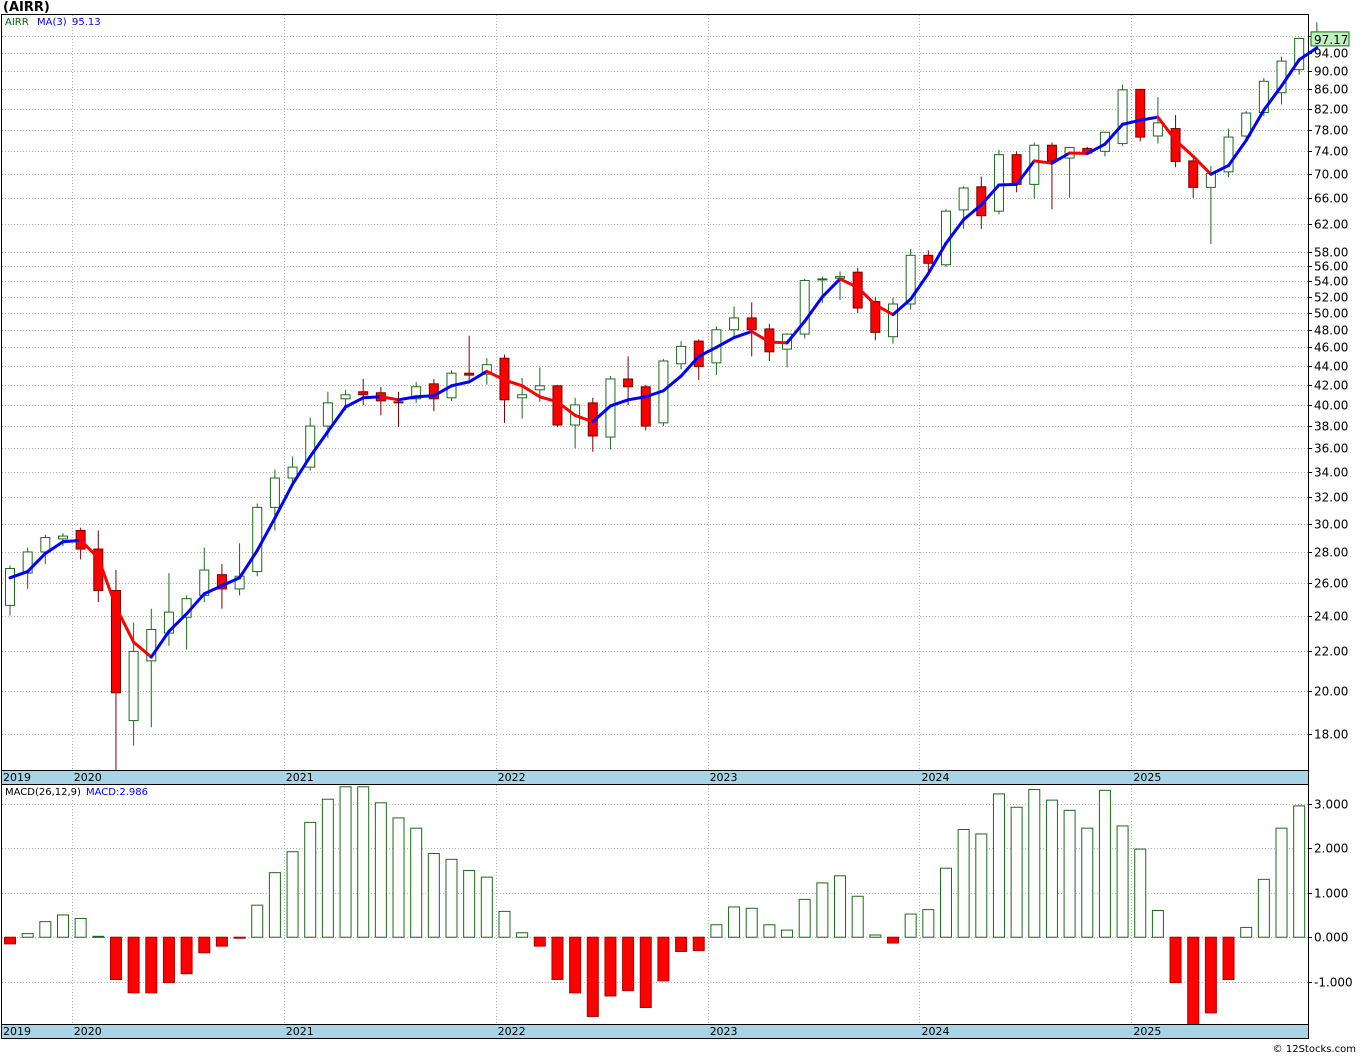  I want to click on year-label: 2025, so click(1147, 1031).